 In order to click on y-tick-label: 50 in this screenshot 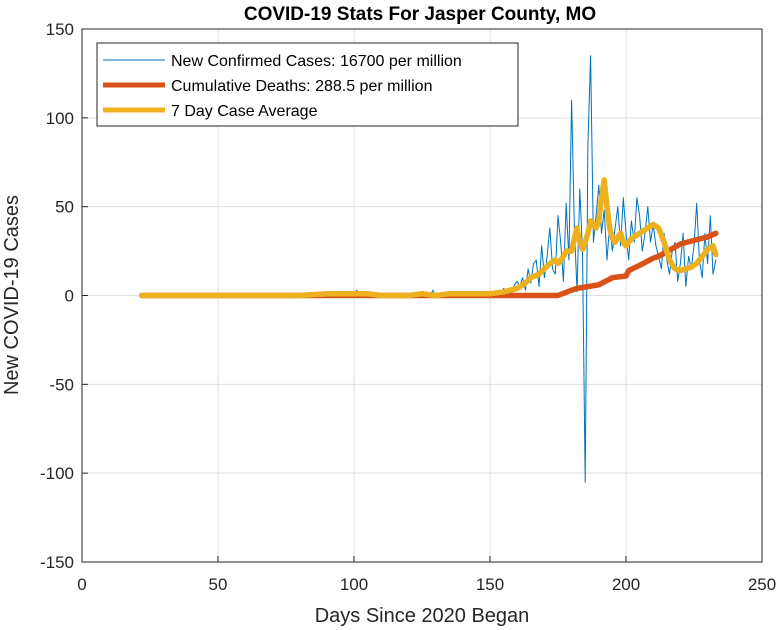, I will do `click(64, 207)`.